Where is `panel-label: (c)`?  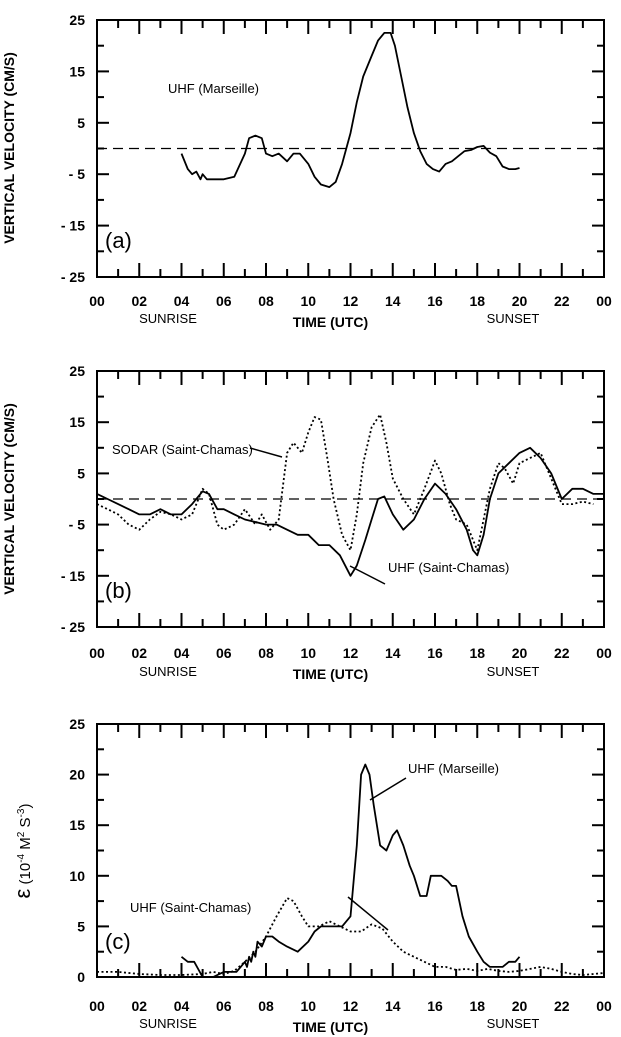 panel-label: (c) is located at coordinates (118, 941).